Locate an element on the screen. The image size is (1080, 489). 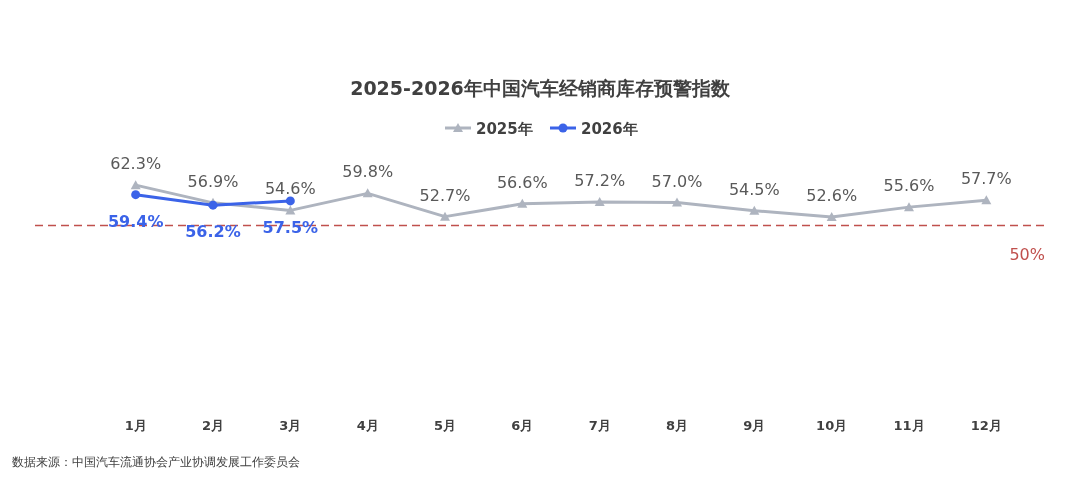
ref-line-label: 50% is located at coordinates (1027, 255).